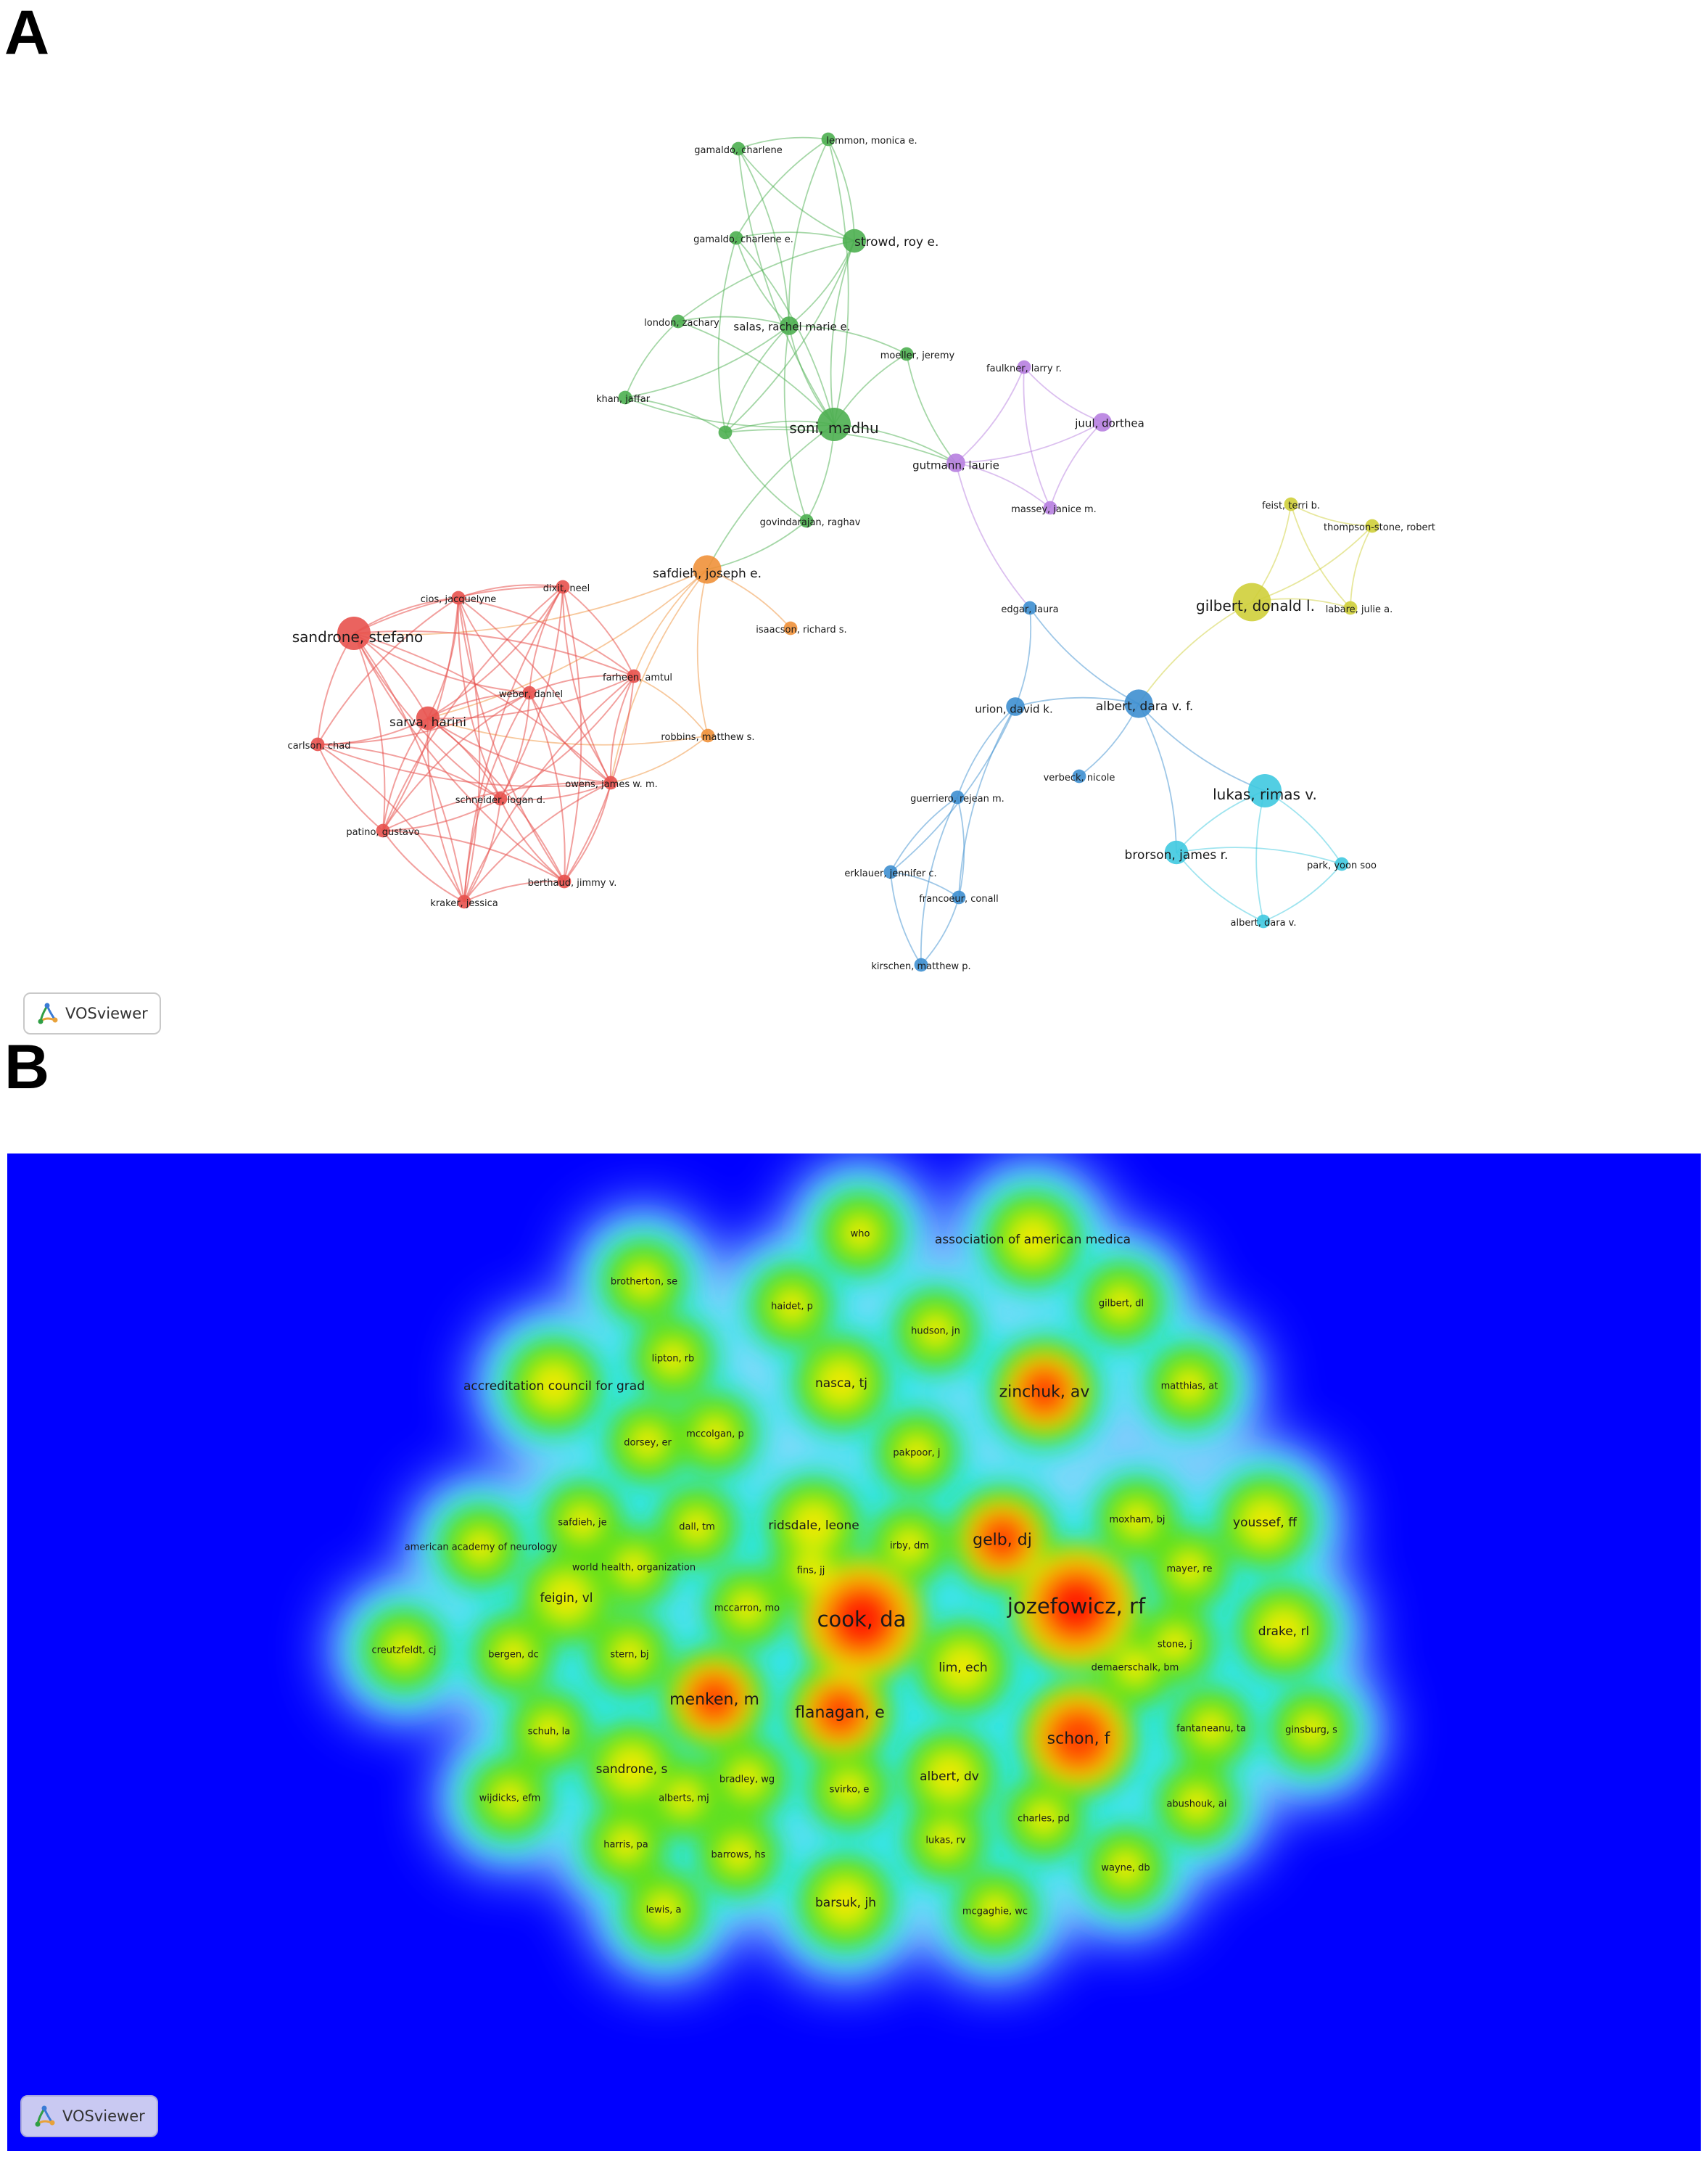 The width and height of the screenshot is (1708, 2159). Describe the element at coordinates (896, 242) in the screenshot. I see `network-node-label: strowd, roy e.` at that location.